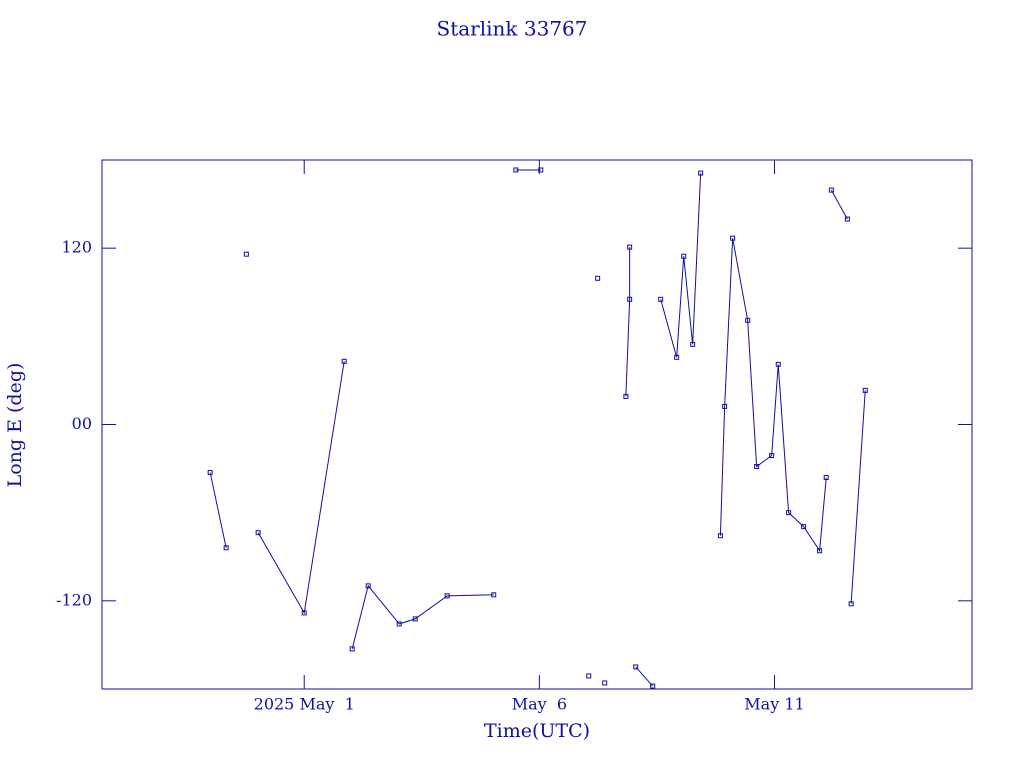 This screenshot has width=1024, height=768. What do you see at coordinates (15, 425) in the screenshot?
I see `y-axis-label: Long E (deg)` at bounding box center [15, 425].